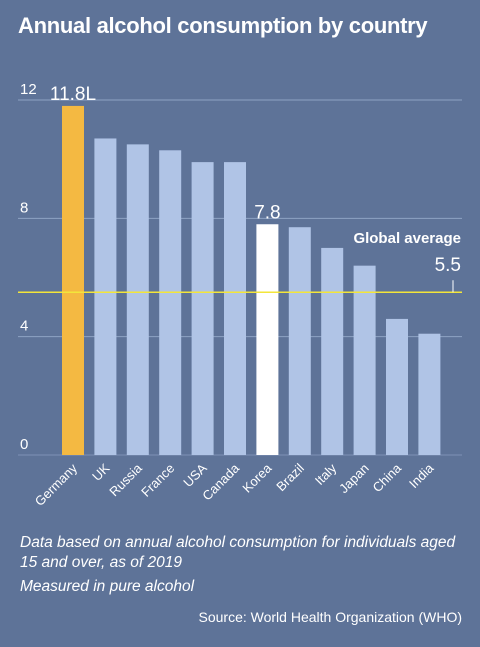  What do you see at coordinates (235, 308) in the screenshot?
I see `bar-canada` at bounding box center [235, 308].